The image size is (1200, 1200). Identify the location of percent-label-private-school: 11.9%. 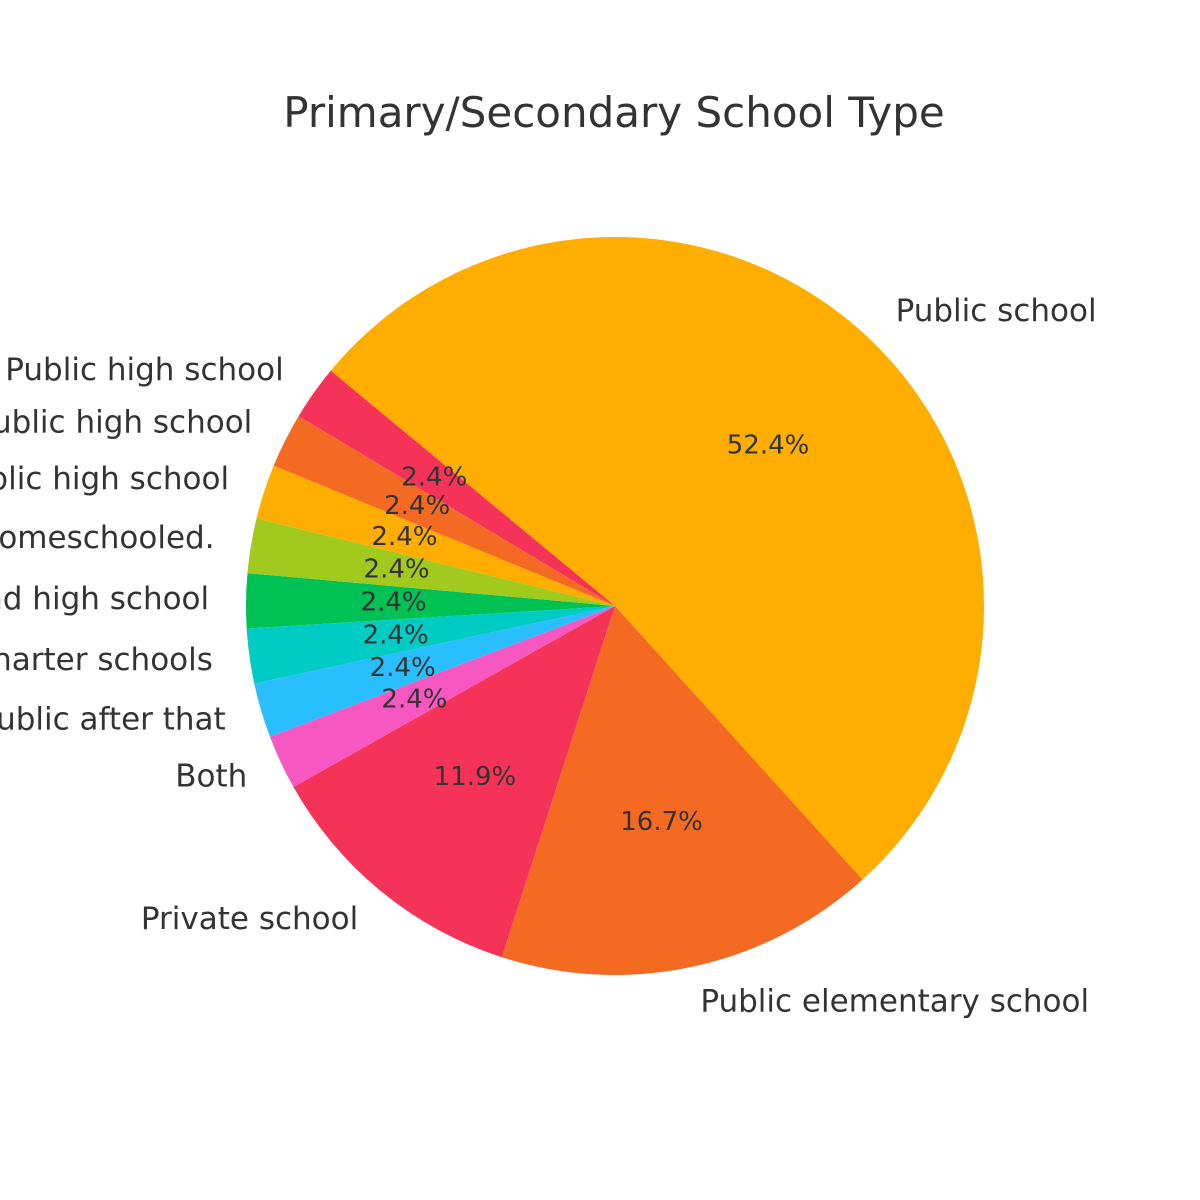
(475, 777).